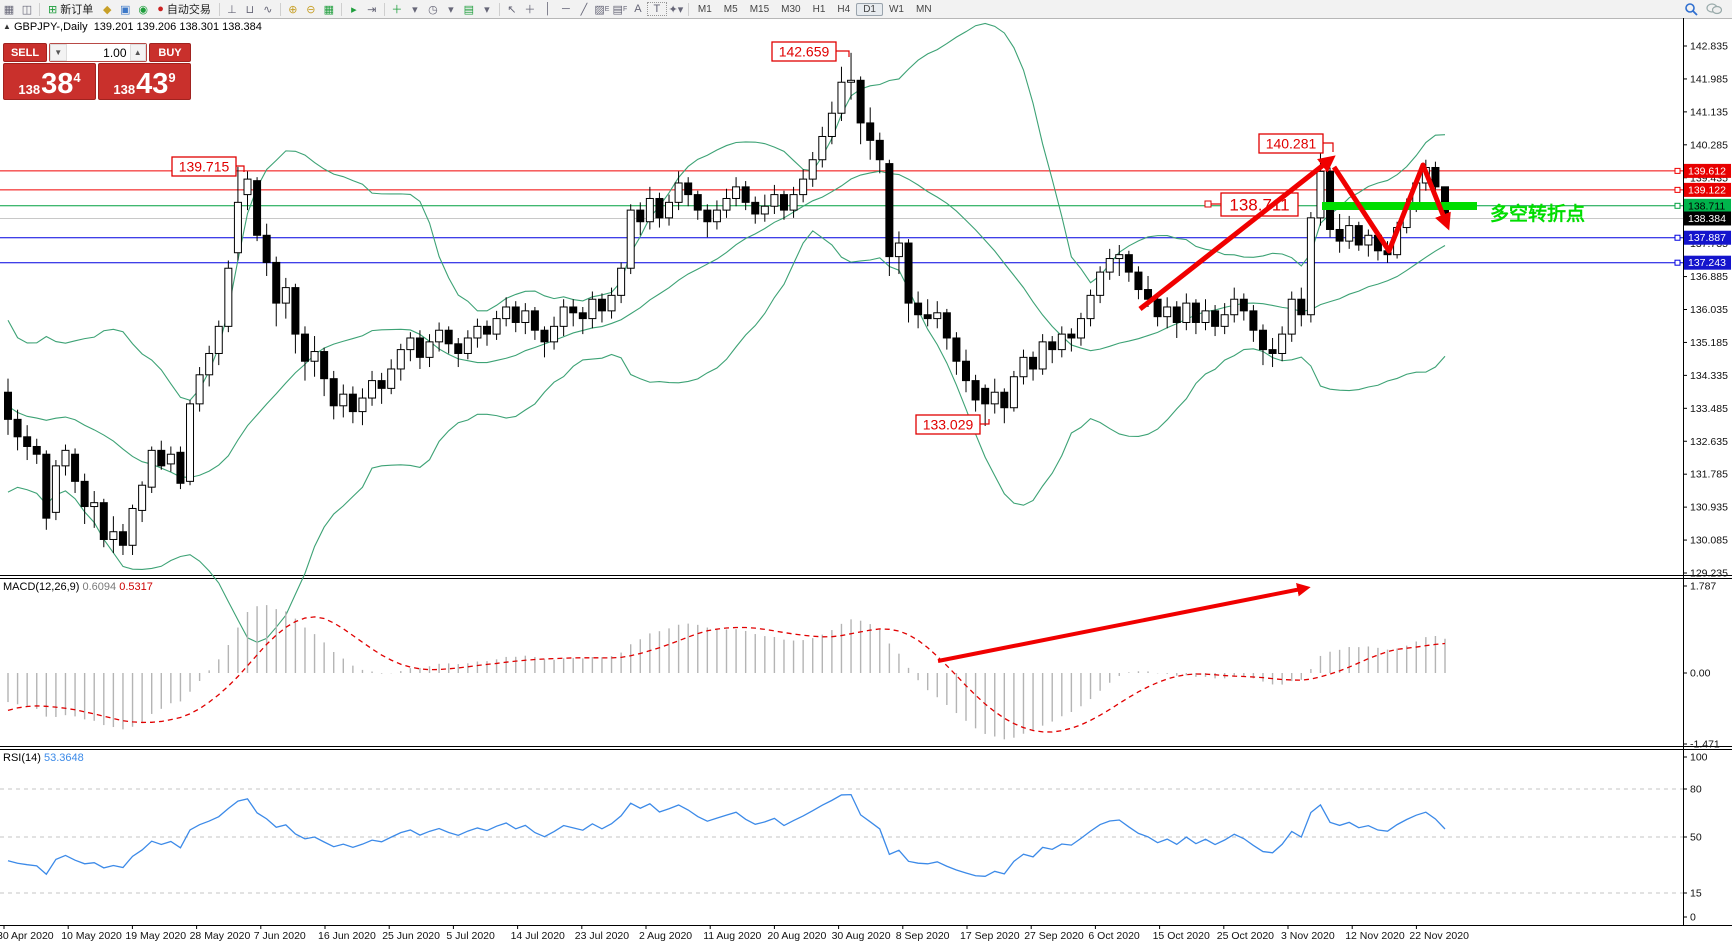 Image resolution: width=1732 pixels, height=944 pixels. Describe the element at coordinates (791, 9) in the screenshot. I see `timeframe-m30: M30` at that location.